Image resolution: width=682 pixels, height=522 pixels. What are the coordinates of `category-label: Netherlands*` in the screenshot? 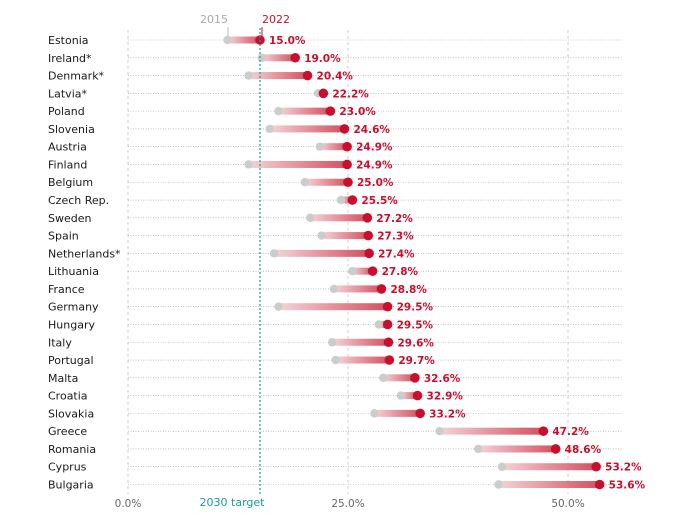 It's located at (84, 253).